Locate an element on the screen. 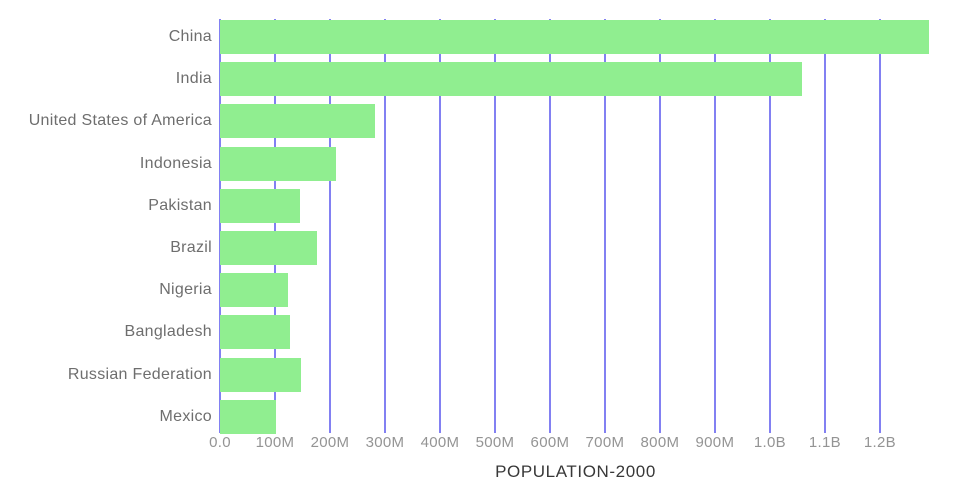  x-tick-label: 100M is located at coordinates (275, 442).